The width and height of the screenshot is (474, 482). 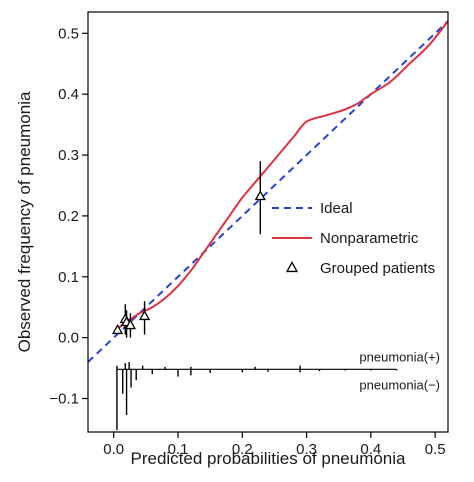 What do you see at coordinates (336, 208) in the screenshot?
I see `legend-ideal-label: Ideal` at bounding box center [336, 208].